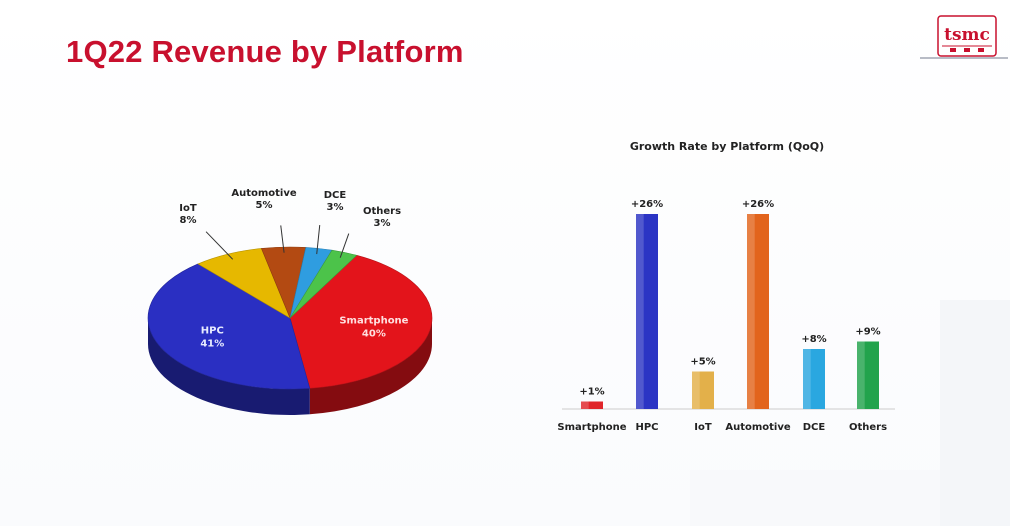  What do you see at coordinates (592, 405) in the screenshot?
I see `bar-smartphone` at bounding box center [592, 405].